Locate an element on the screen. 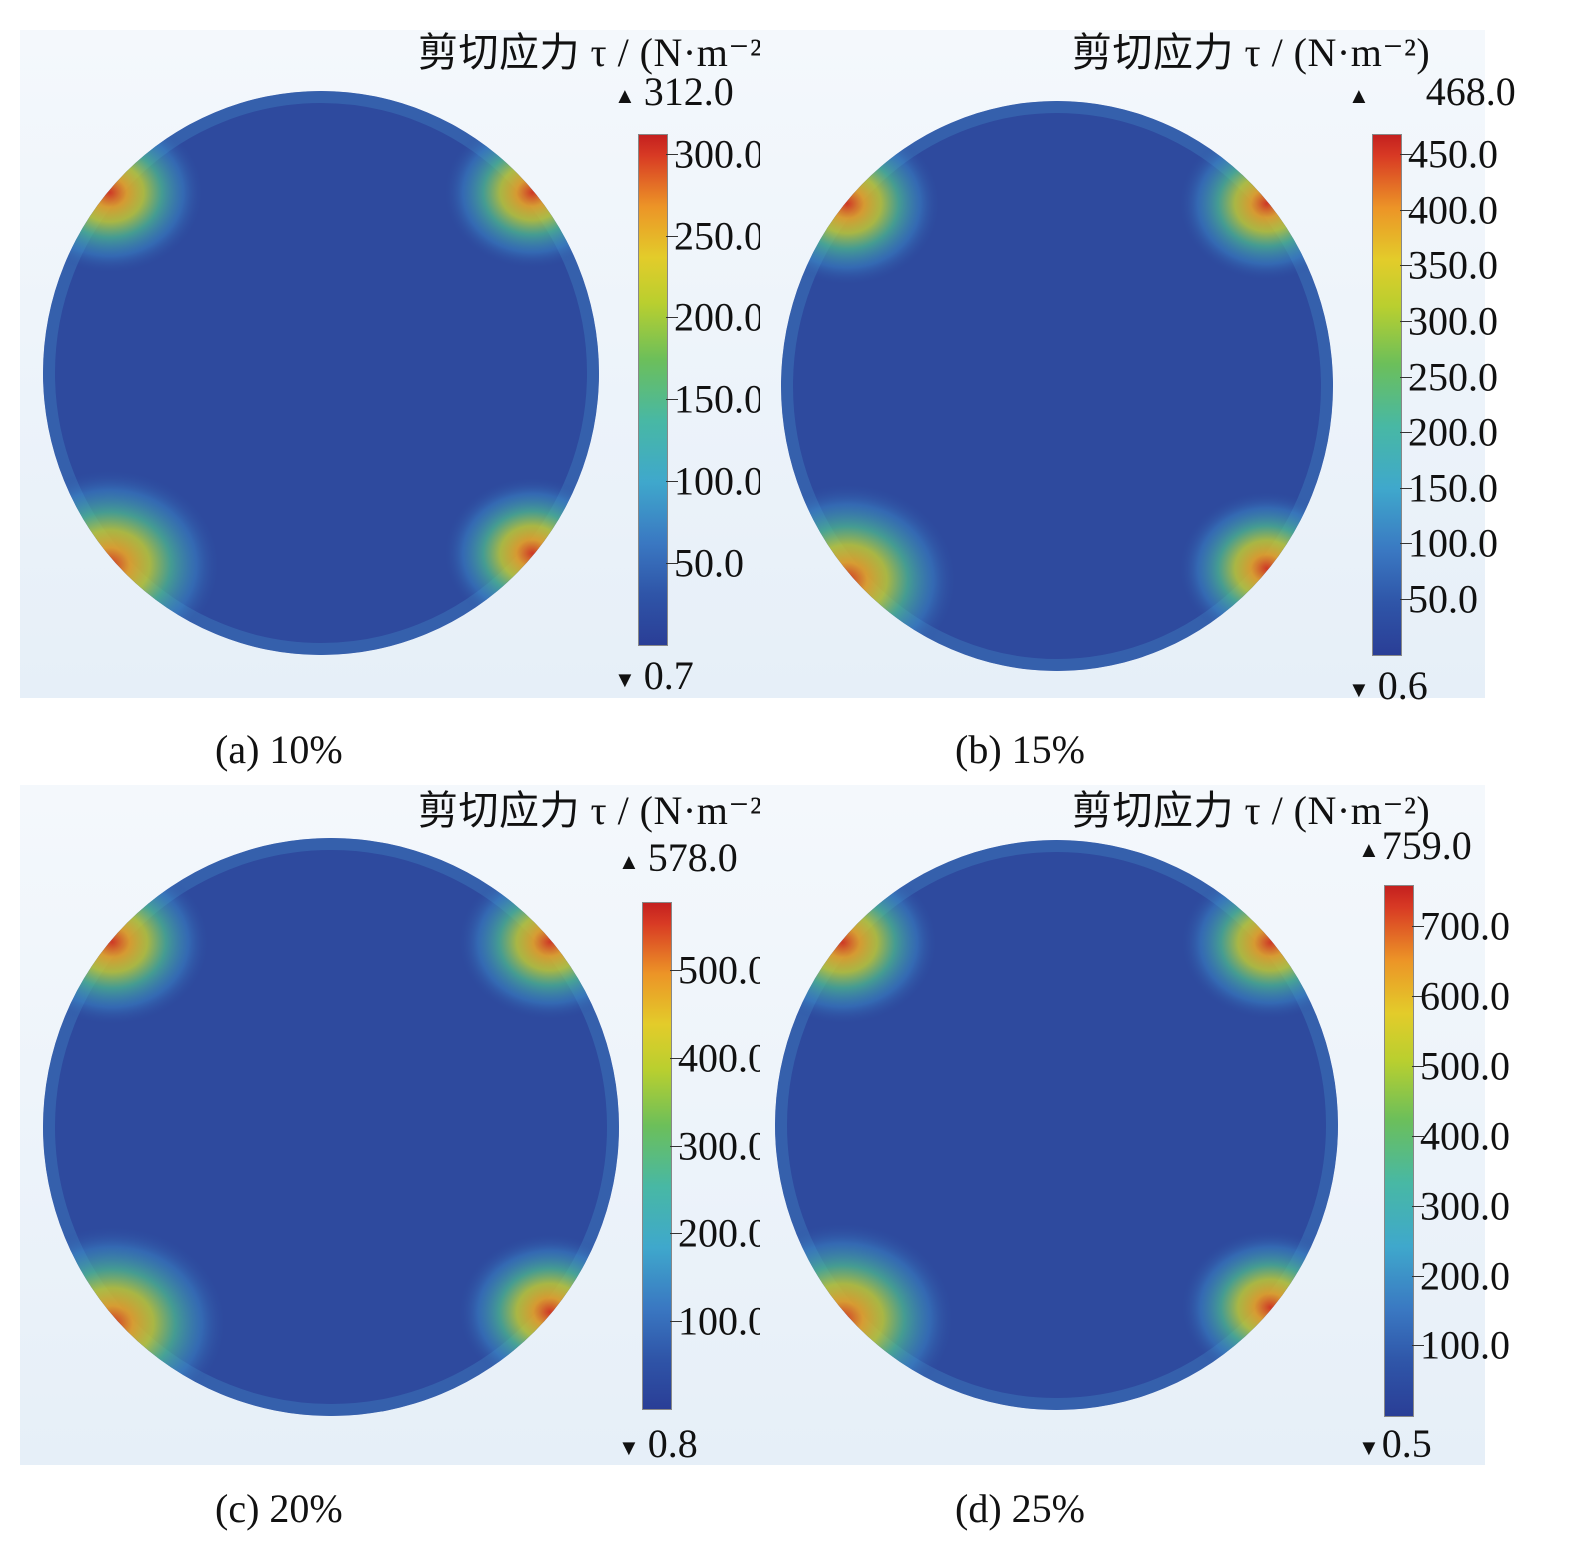 The image size is (1575, 1543). colorbar-tick-label: 150.0 is located at coordinates (1453, 488).